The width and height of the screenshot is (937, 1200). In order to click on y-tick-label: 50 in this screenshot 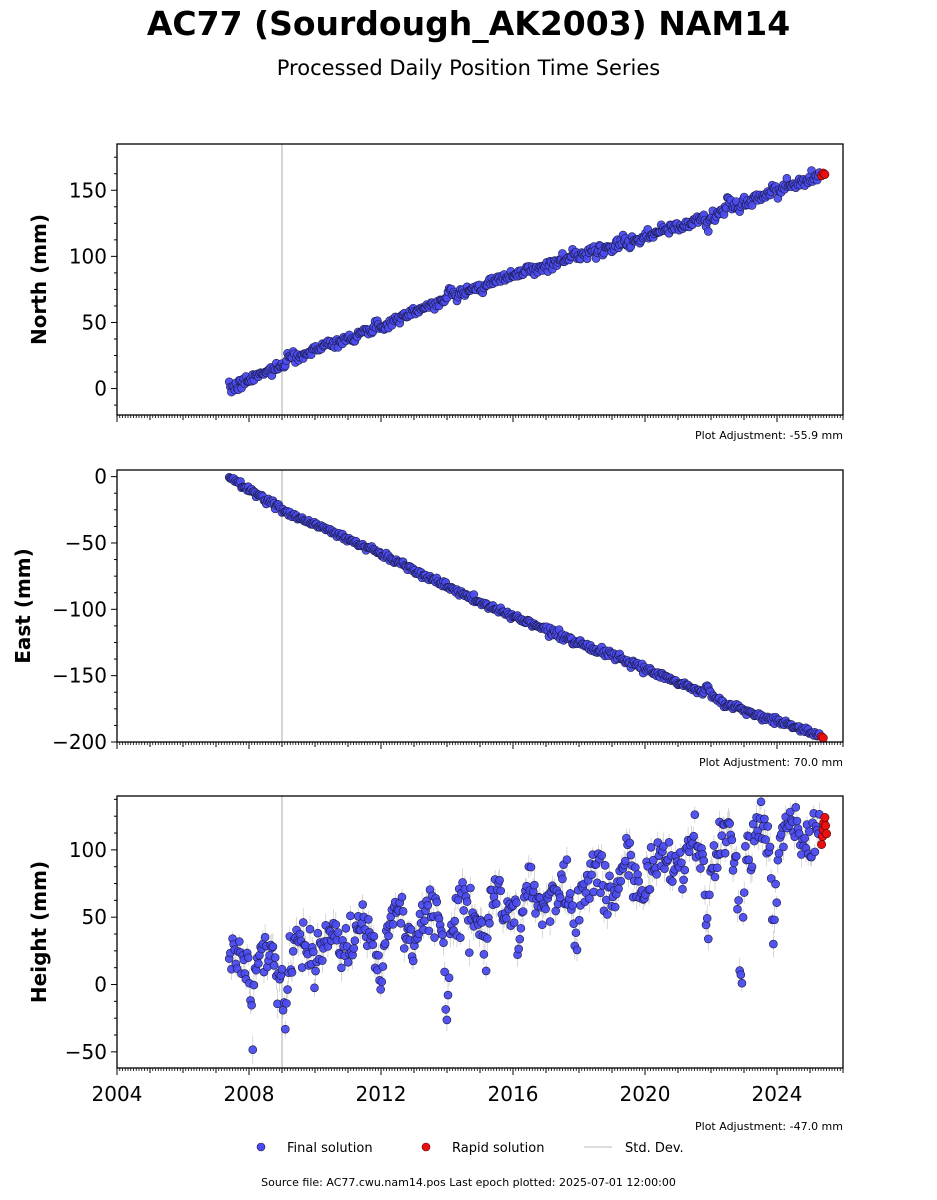, I will do `click(94, 917)`.